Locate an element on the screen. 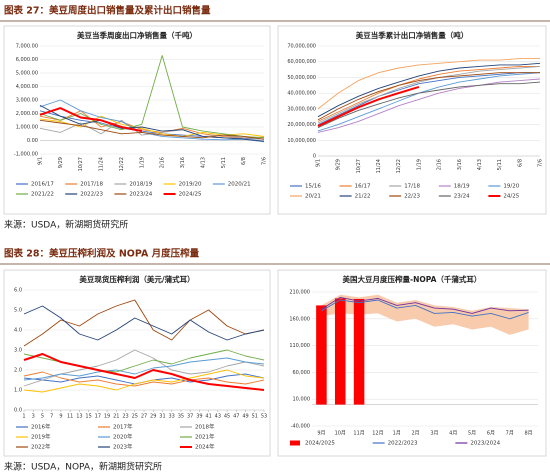 The height and width of the screenshot is (476, 550). y-tick-label: -40,000 is located at coordinates (300, 427).